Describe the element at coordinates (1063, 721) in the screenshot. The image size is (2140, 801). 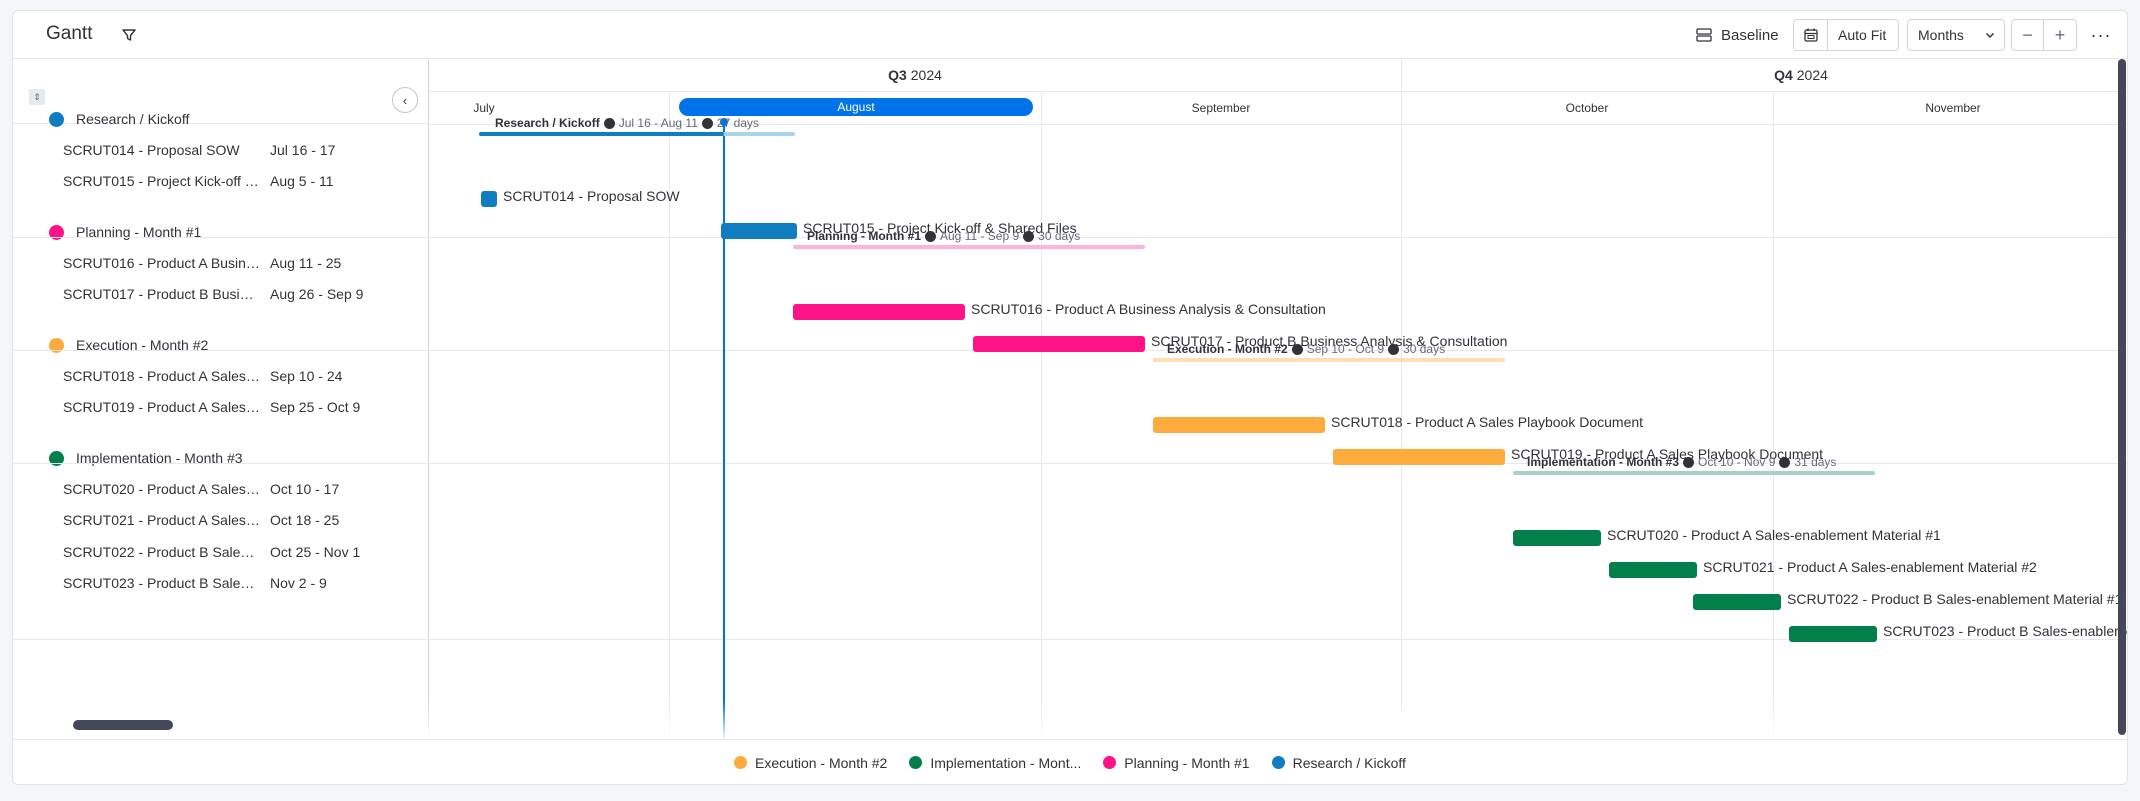
I see `scroll-fade` at that location.